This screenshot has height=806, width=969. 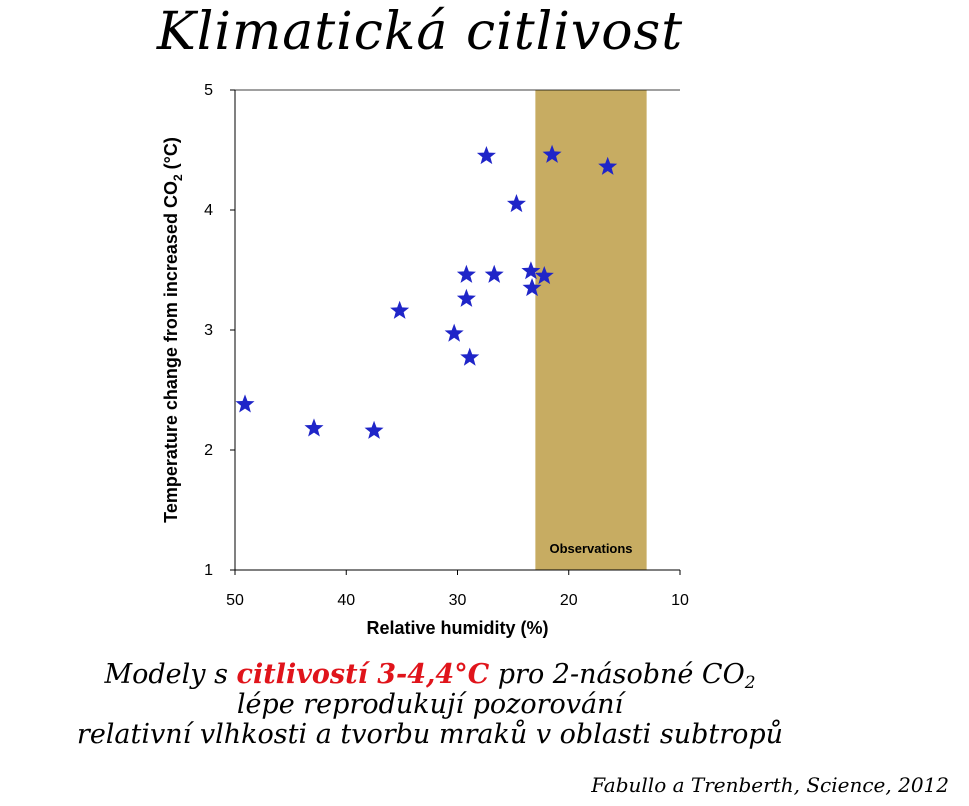 What do you see at coordinates (569, 600) in the screenshot?
I see `x-tick-label: 20` at bounding box center [569, 600].